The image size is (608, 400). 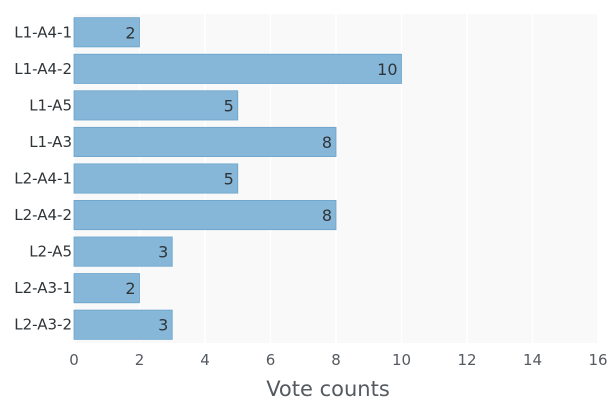 I want to click on category-label: L2-A3-1, so click(x=43, y=288).